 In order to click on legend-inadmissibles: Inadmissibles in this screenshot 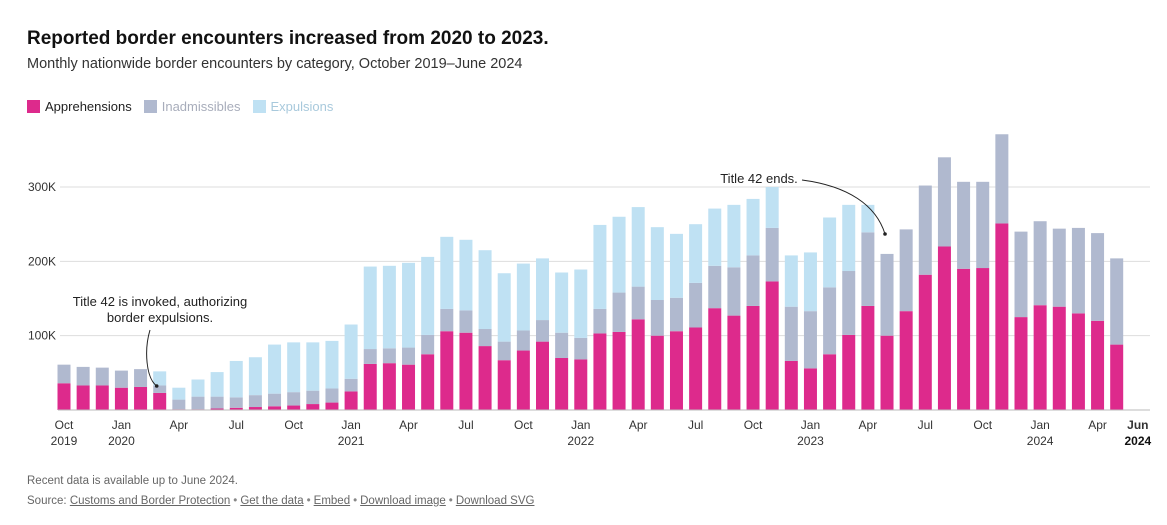, I will do `click(192, 106)`.